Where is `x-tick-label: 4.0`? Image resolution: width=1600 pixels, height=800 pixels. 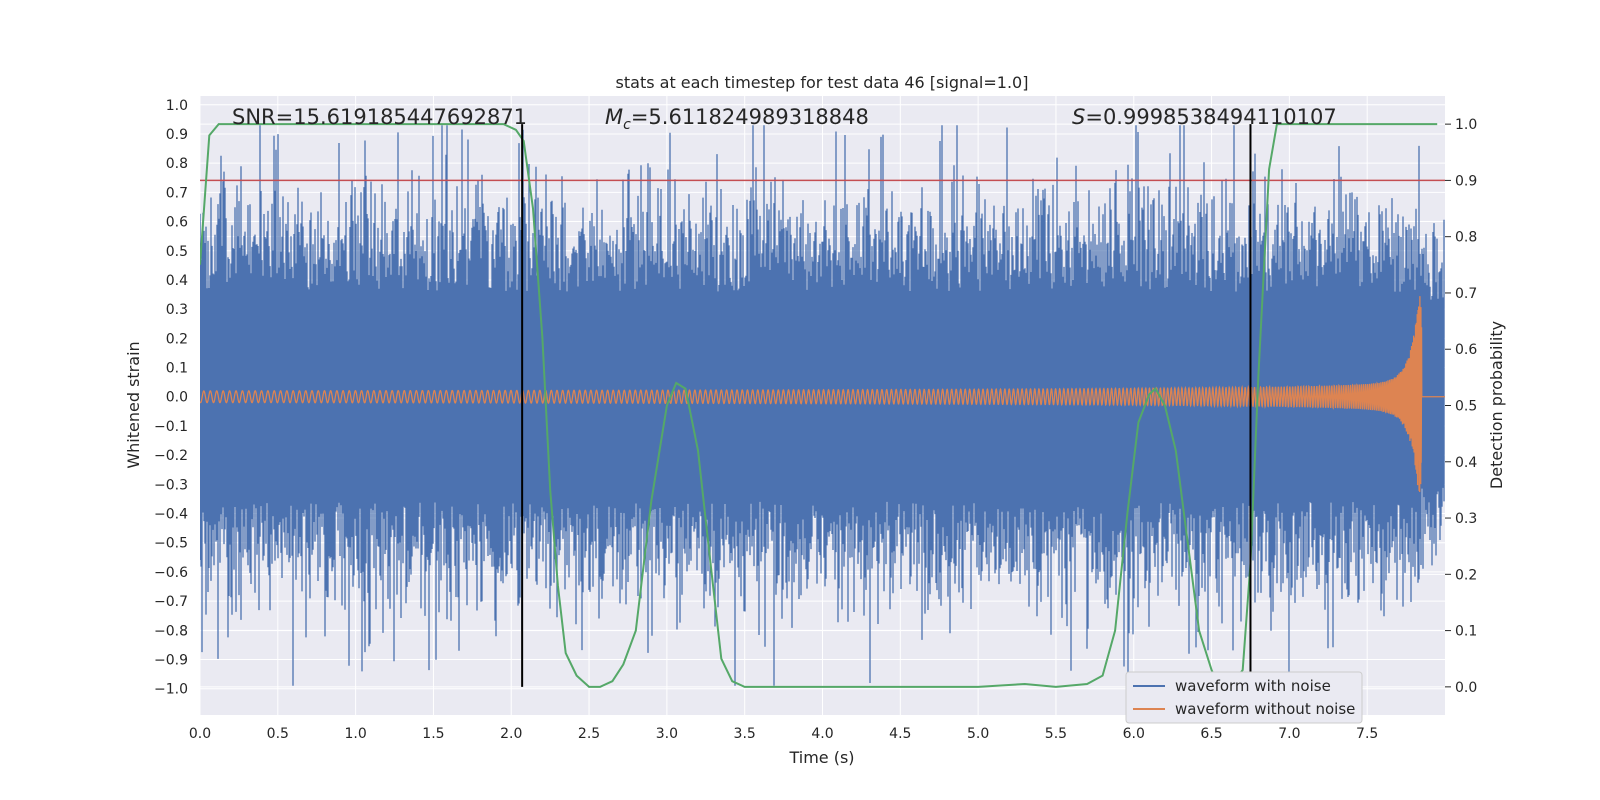
x-tick-label: 4.0 is located at coordinates (822, 734).